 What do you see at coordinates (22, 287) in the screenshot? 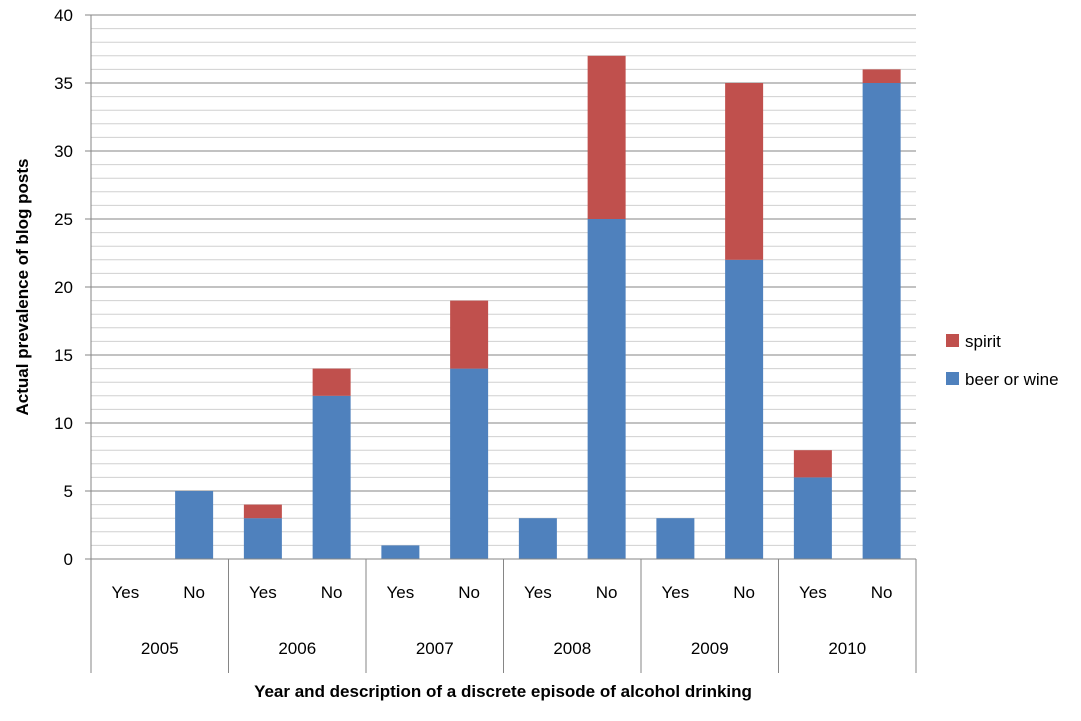
I see `y-axis-title: Actual prevalence of blog posts` at bounding box center [22, 287].